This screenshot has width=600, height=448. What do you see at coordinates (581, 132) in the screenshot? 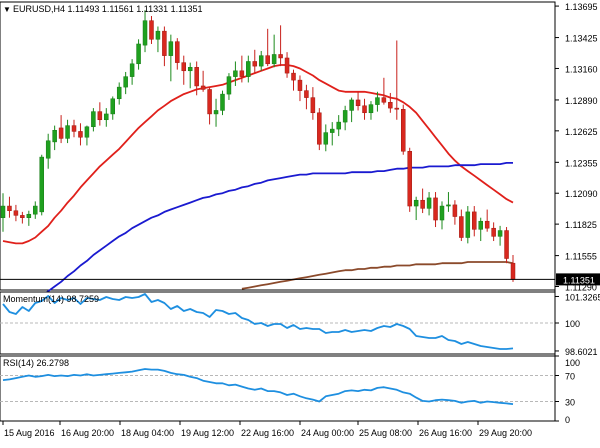
I see `price-tick-label: 1.12625` at bounding box center [581, 132].